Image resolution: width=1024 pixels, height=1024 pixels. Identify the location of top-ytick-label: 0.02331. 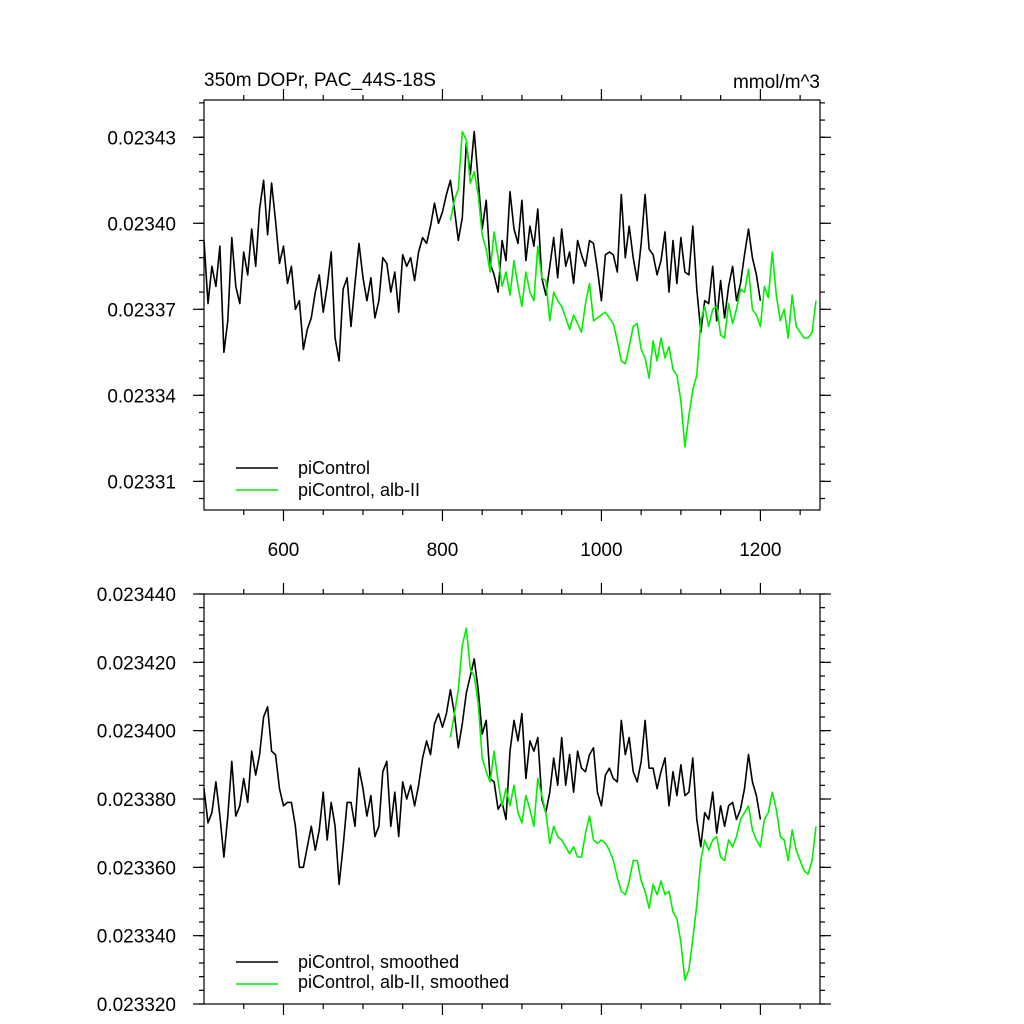
(141, 482).